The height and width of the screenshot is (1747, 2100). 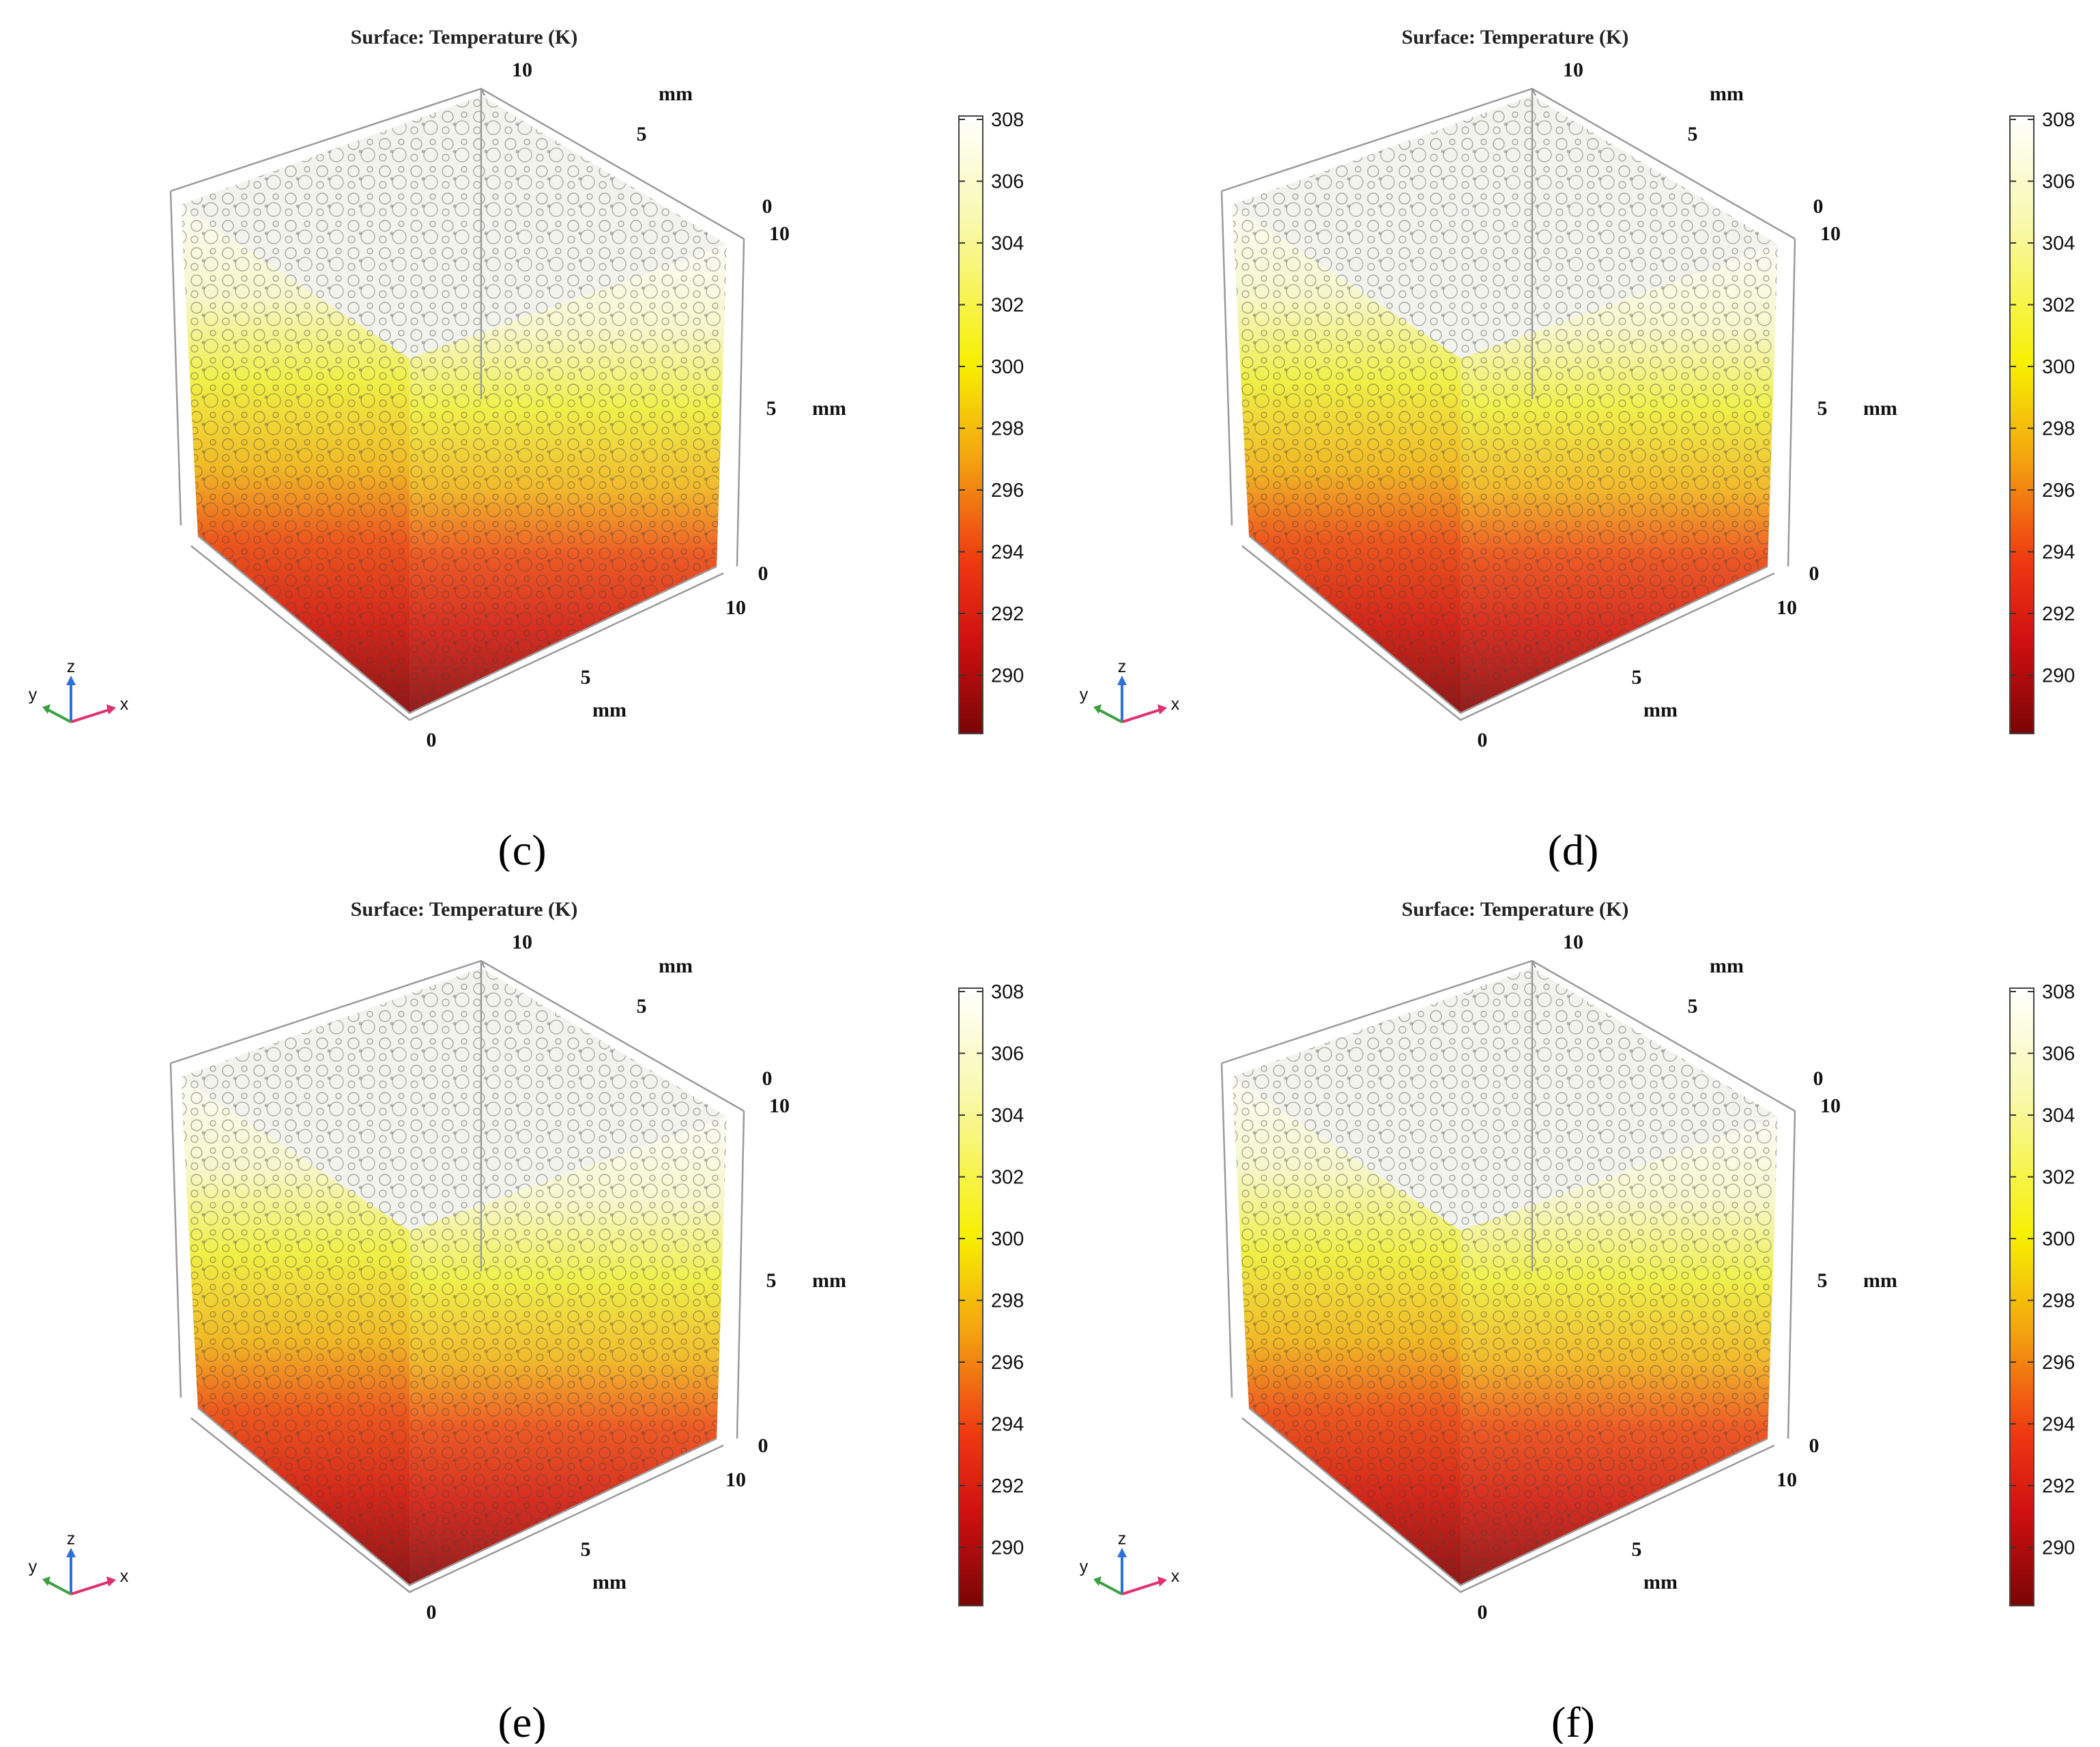 What do you see at coordinates (124, 1576) in the screenshot?
I see `triad-x-label: x` at bounding box center [124, 1576].